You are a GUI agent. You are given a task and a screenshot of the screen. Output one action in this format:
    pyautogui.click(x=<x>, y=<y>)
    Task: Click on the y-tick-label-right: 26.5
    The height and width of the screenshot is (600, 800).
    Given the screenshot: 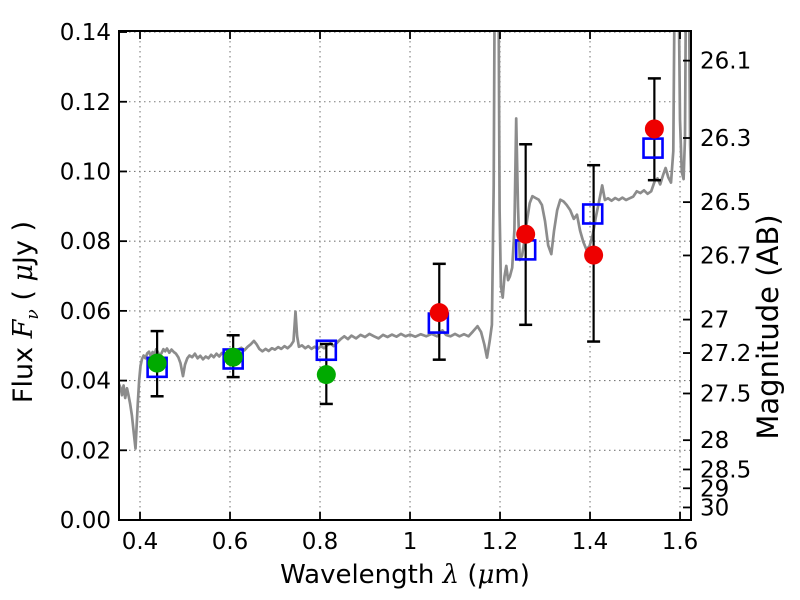 What is the action you would take?
    pyautogui.click(x=725, y=203)
    